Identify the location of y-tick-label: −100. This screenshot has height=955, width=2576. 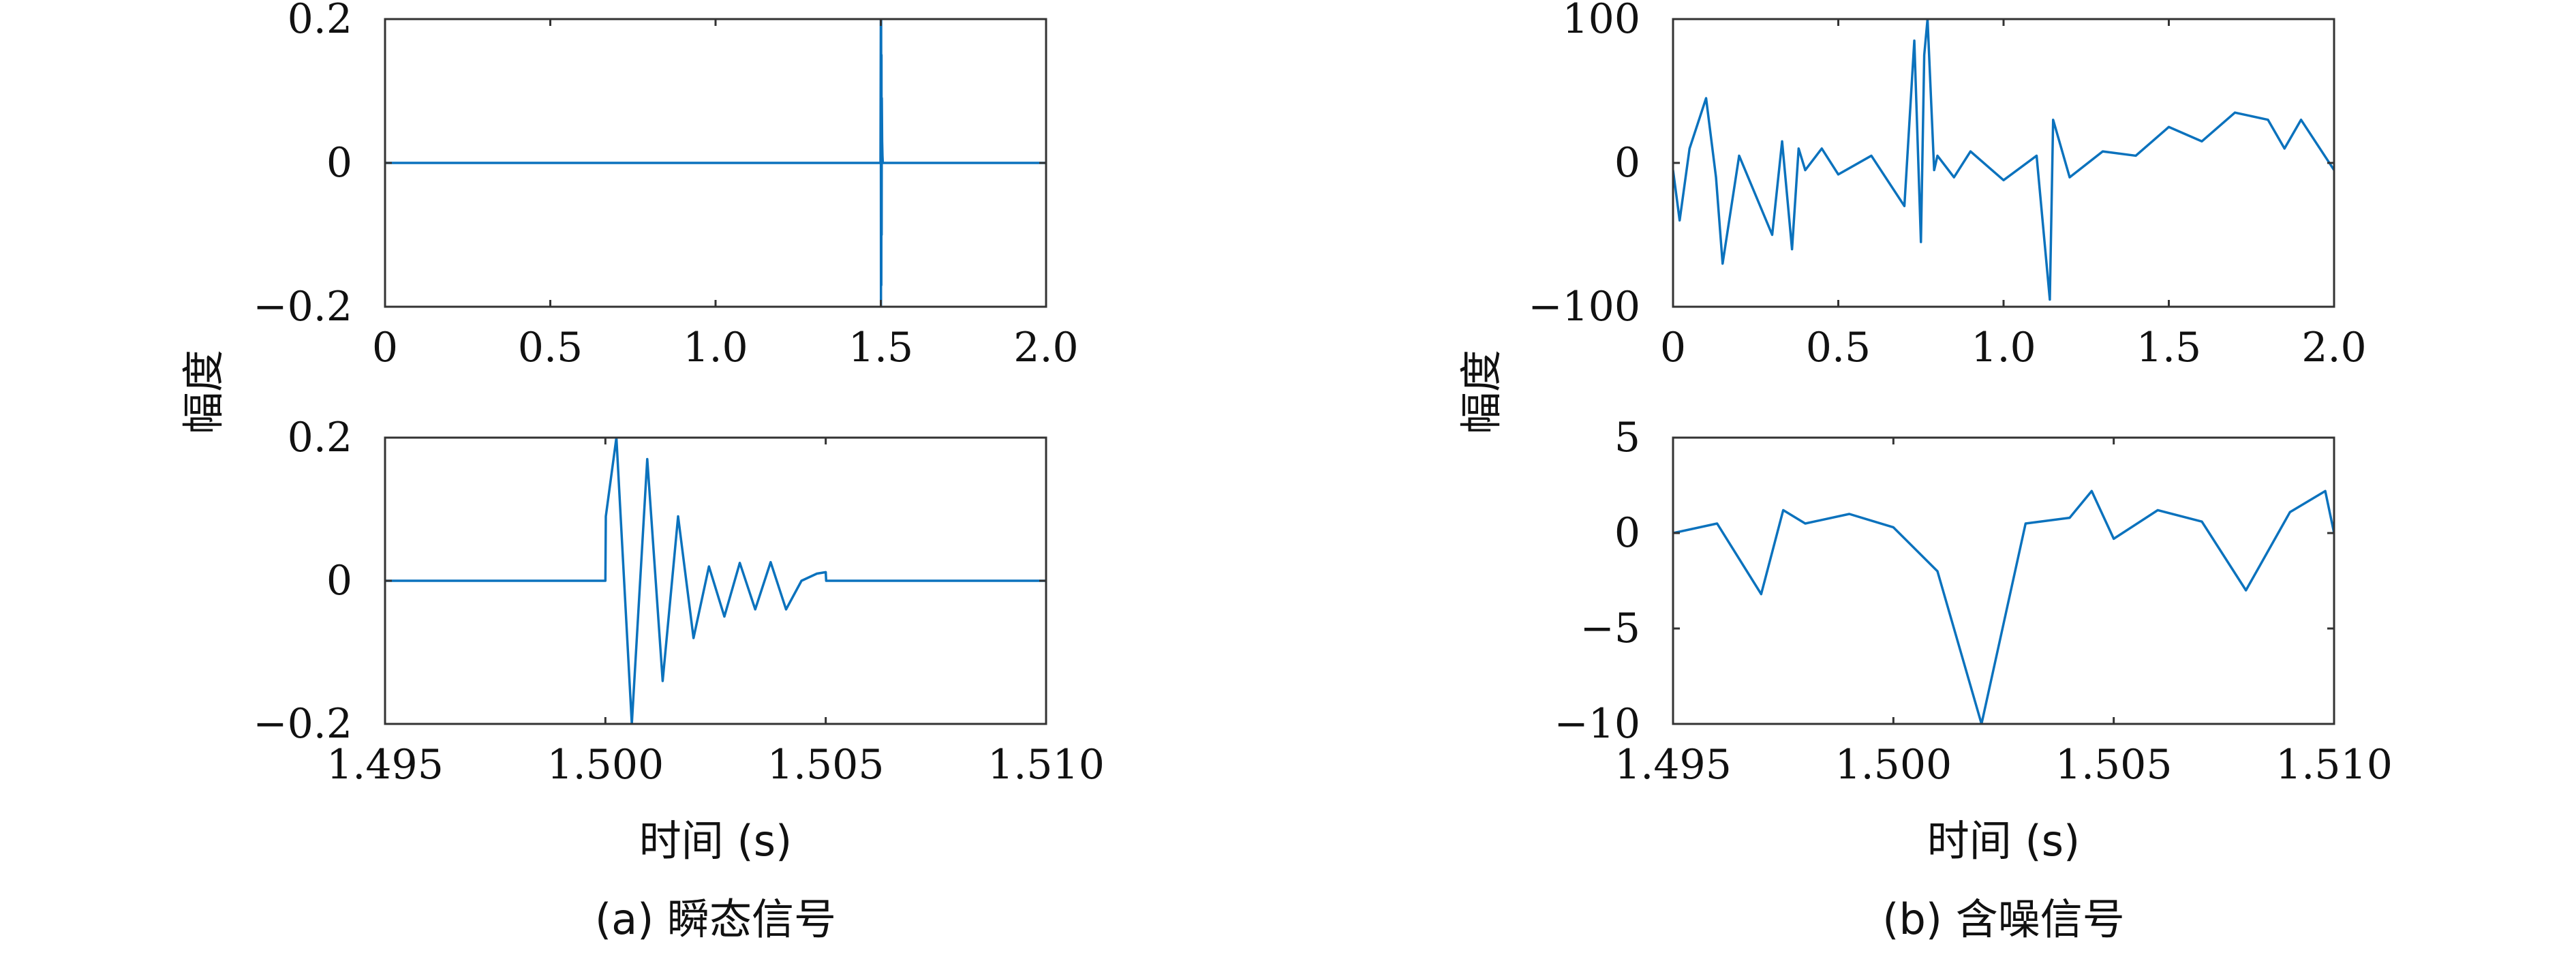
(1584, 307).